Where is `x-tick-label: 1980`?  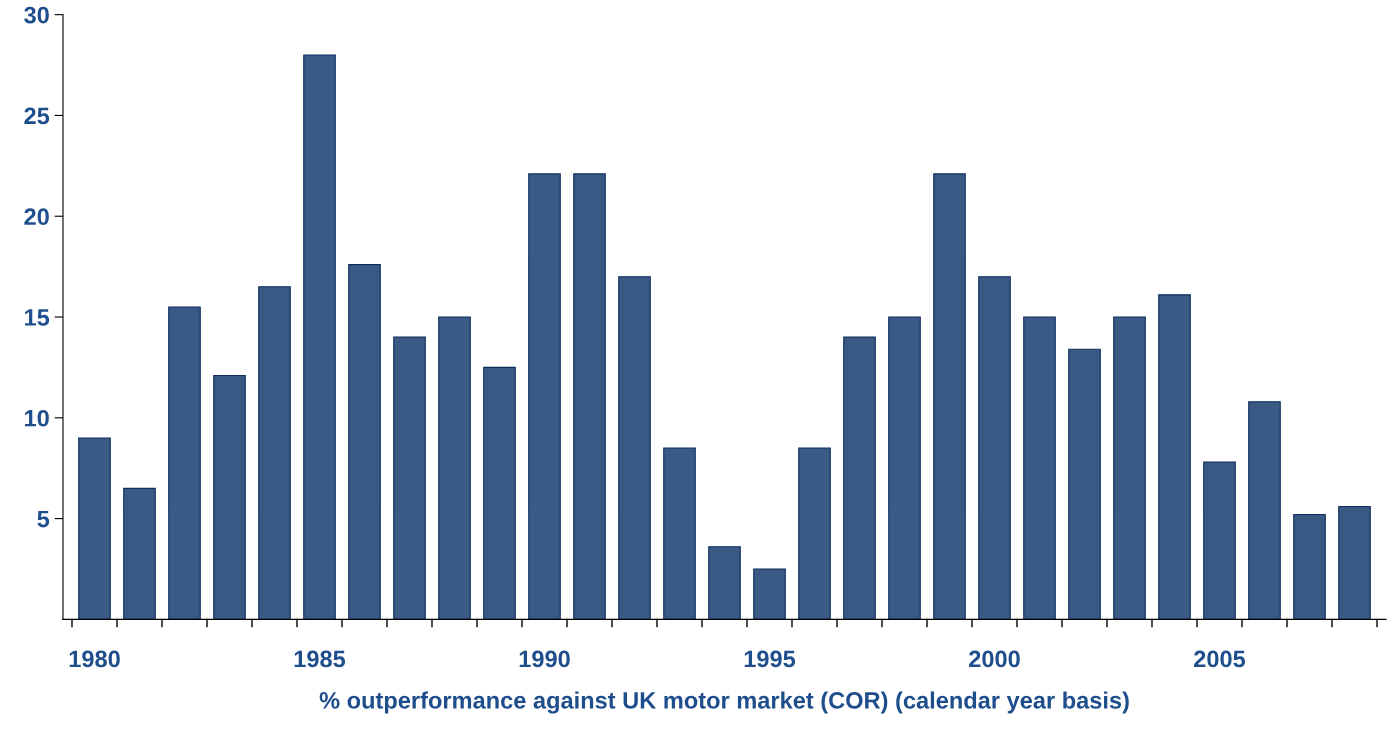
x-tick-label: 1980 is located at coordinates (94, 659).